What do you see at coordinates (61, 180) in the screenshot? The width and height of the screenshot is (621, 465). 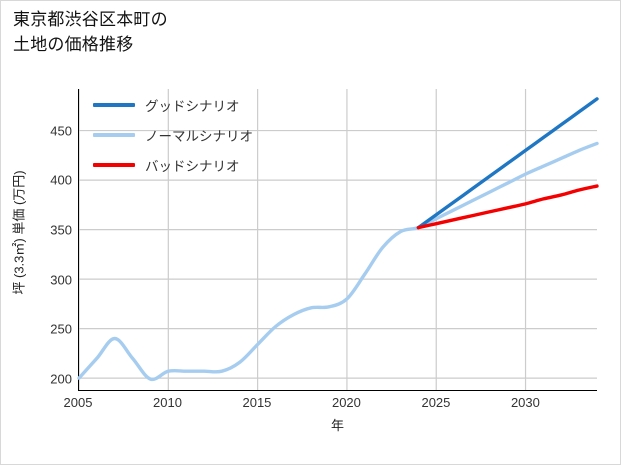 I see `y-tick-label: 400` at bounding box center [61, 180].